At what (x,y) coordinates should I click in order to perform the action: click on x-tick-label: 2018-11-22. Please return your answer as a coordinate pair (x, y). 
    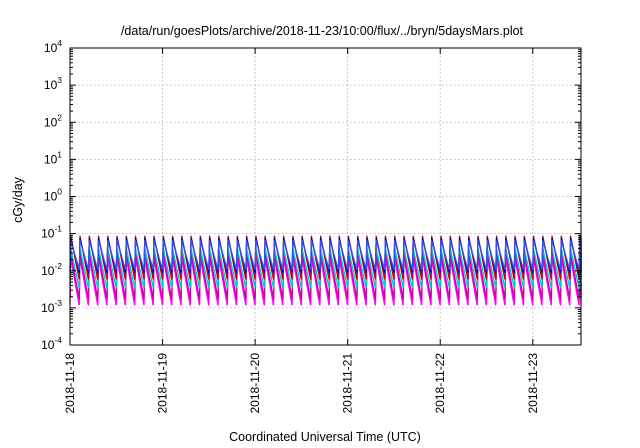
    Looking at the image, I should click on (440, 383).